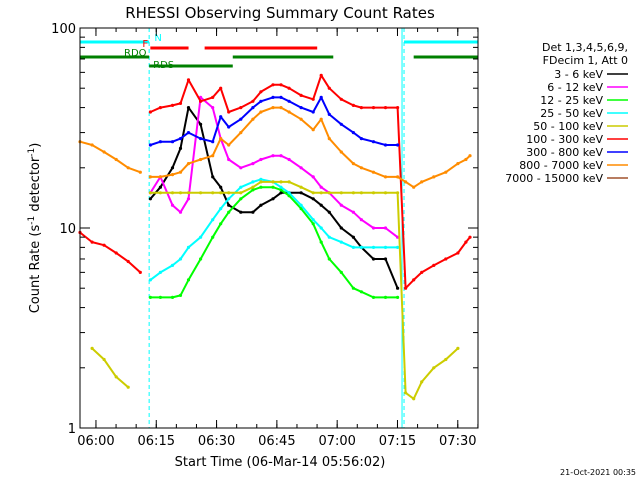 The image size is (640, 480). I want to click on legend-entry-6: 300 - 800 keV, so click(564, 152).